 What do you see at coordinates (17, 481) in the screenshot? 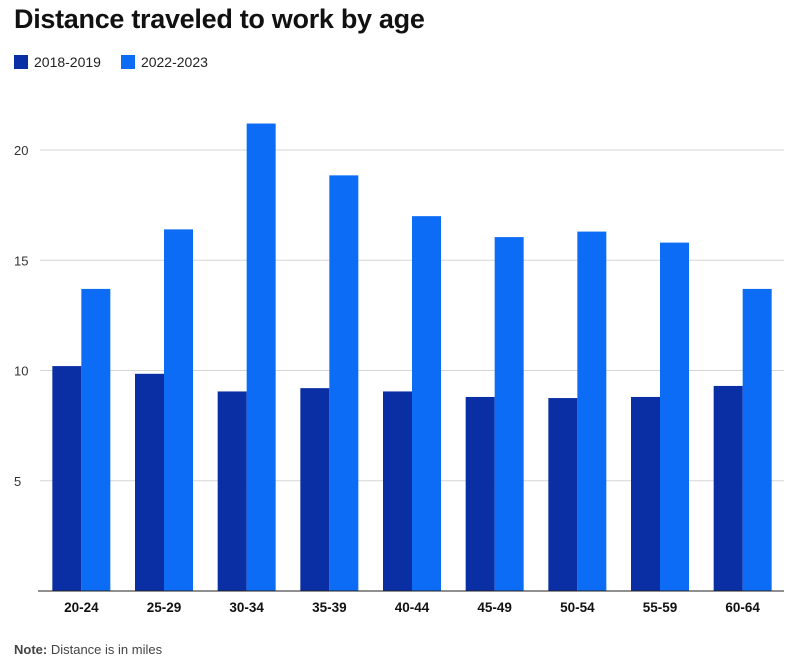
I see `y-tick-label-5: 5` at bounding box center [17, 481].